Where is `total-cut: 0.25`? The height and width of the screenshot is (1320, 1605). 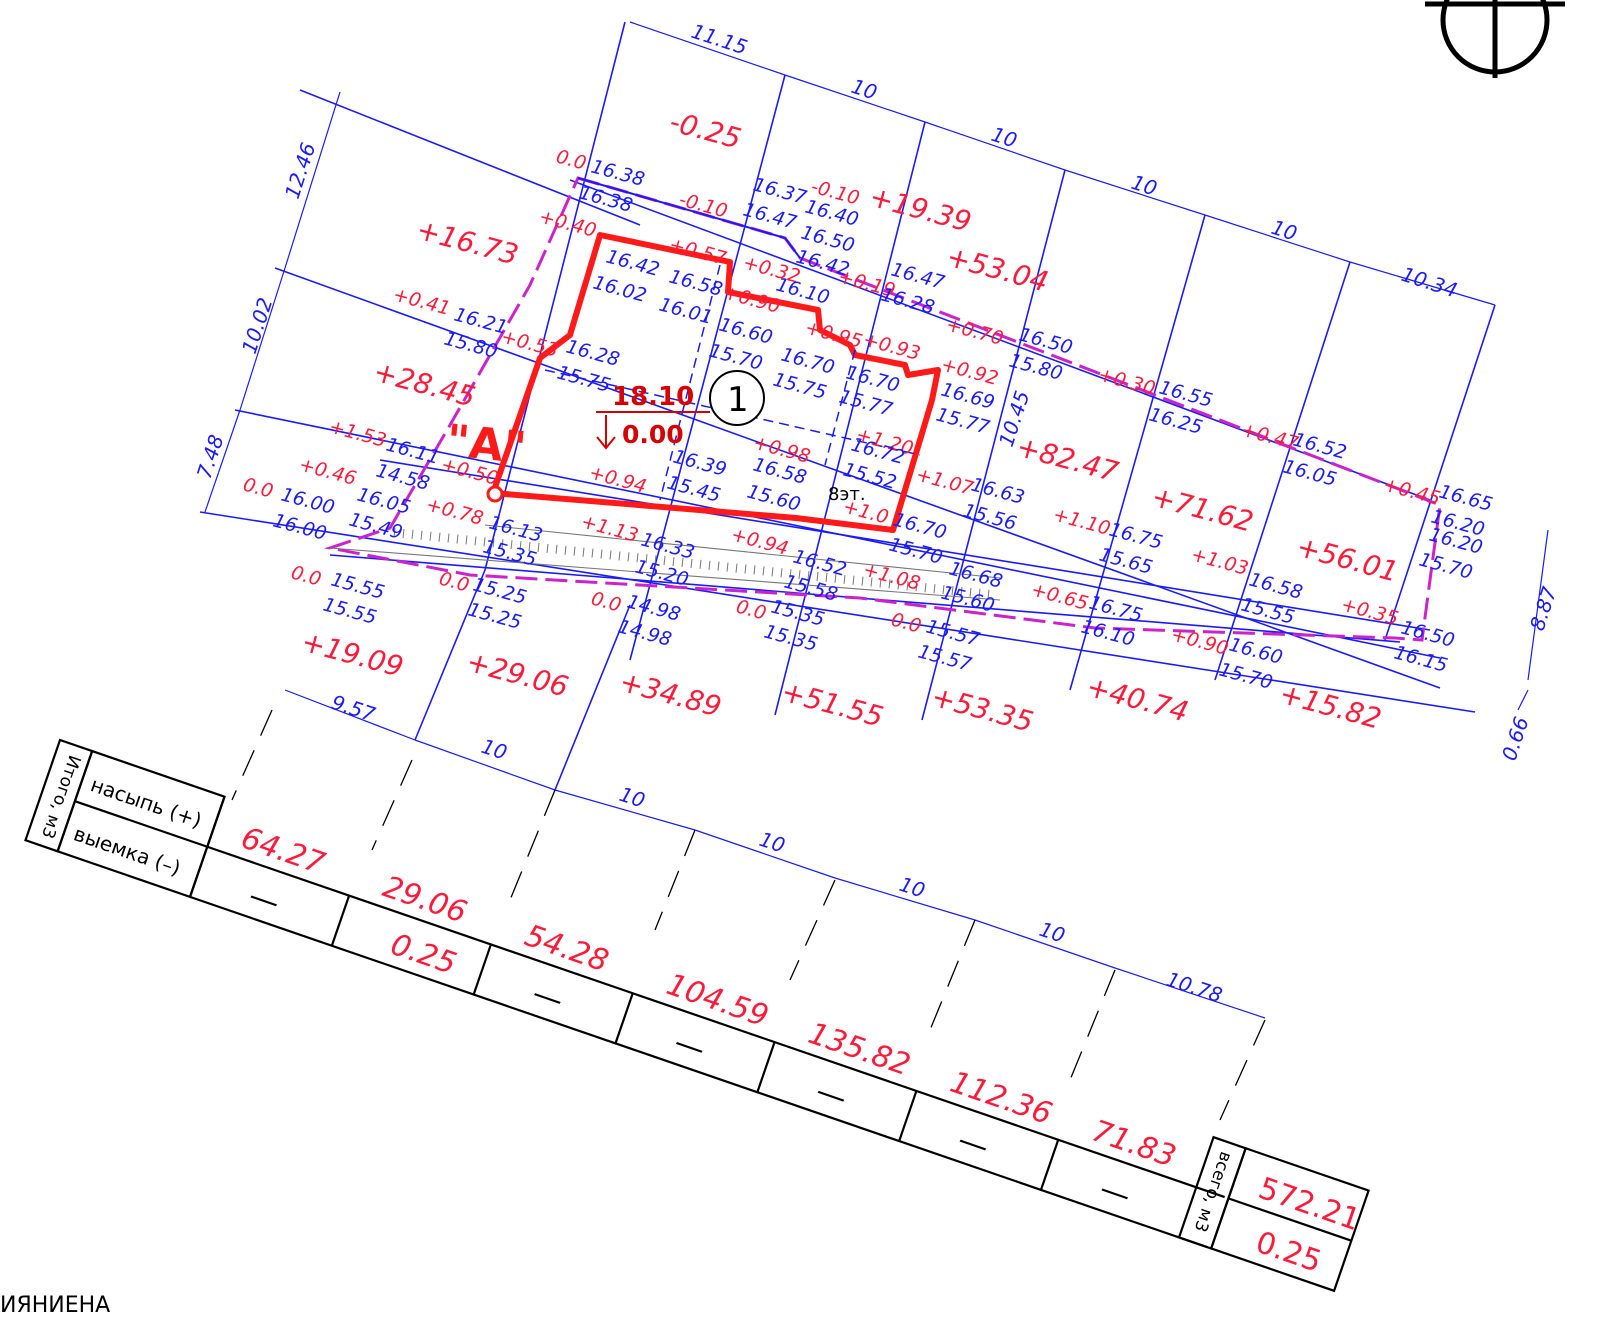
total-cut: 0.25 is located at coordinates (1288, 1252).